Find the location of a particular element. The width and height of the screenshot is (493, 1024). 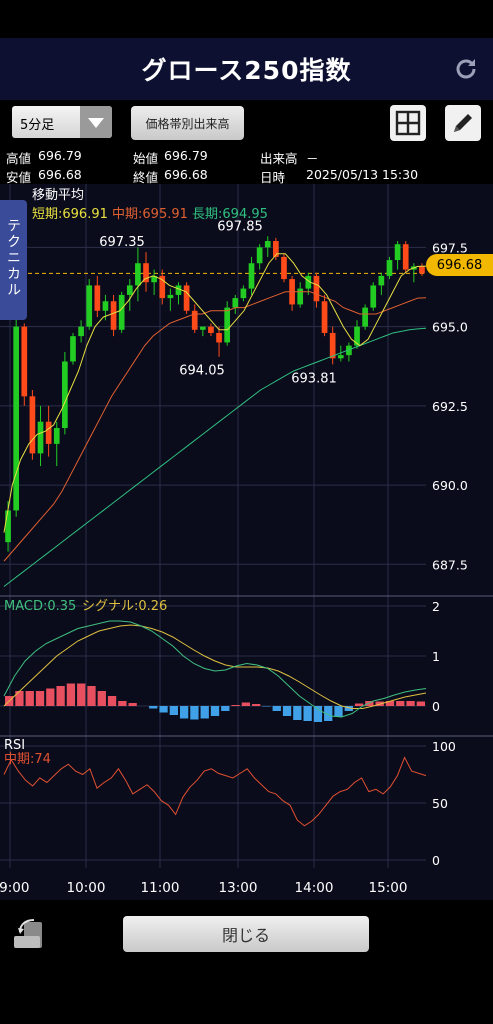

macd-line is located at coordinates (215, 669).